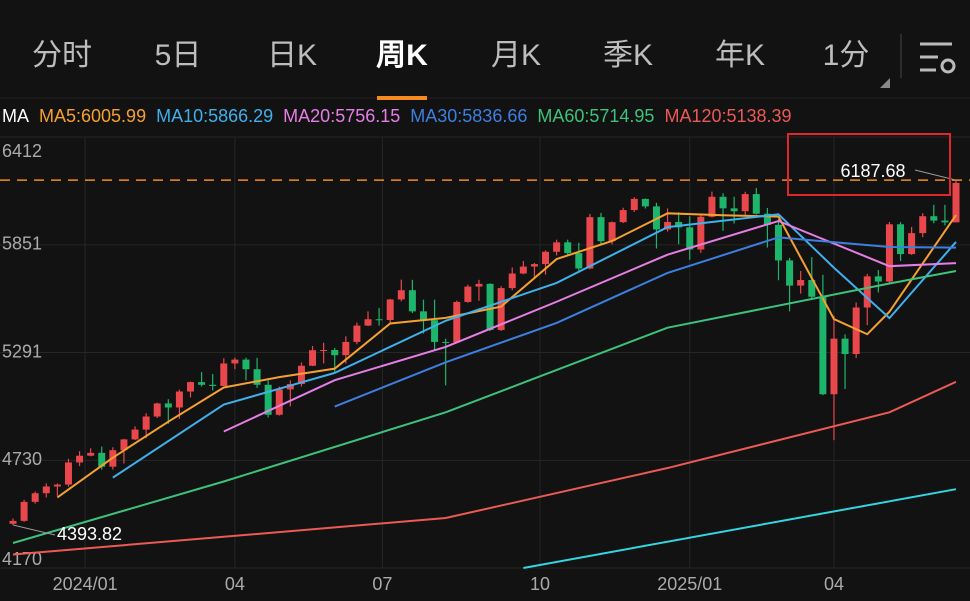 The height and width of the screenshot is (601, 970). Describe the element at coordinates (89, 534) in the screenshot. I see `low-label: 4393.82` at that location.